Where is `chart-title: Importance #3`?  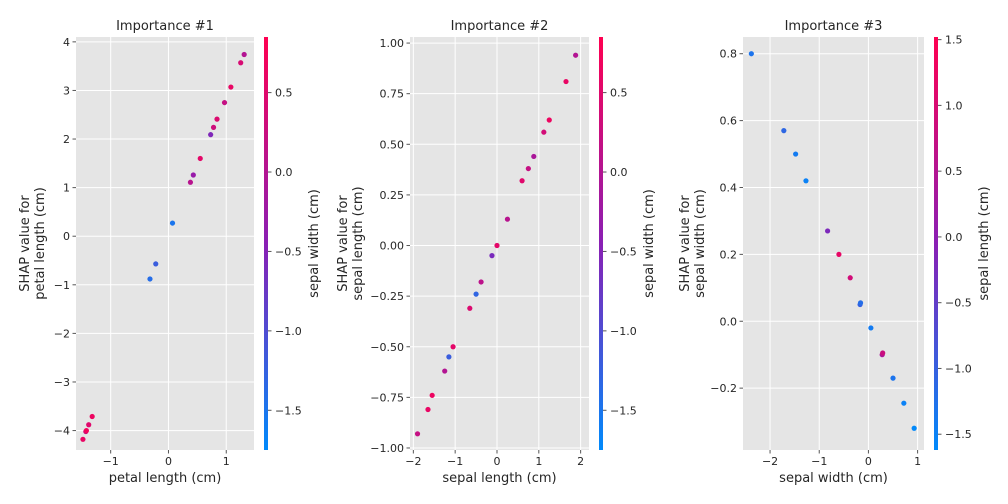 chart-title: Importance #3 is located at coordinates (834, 26).